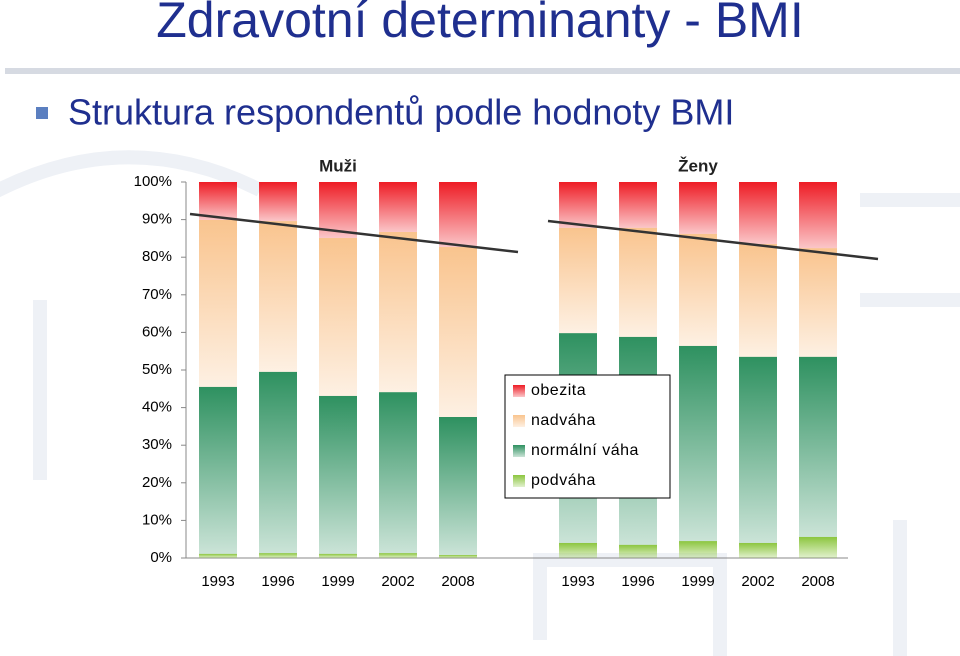 This screenshot has height=656, width=960. I want to click on legend-box, so click(587, 436).